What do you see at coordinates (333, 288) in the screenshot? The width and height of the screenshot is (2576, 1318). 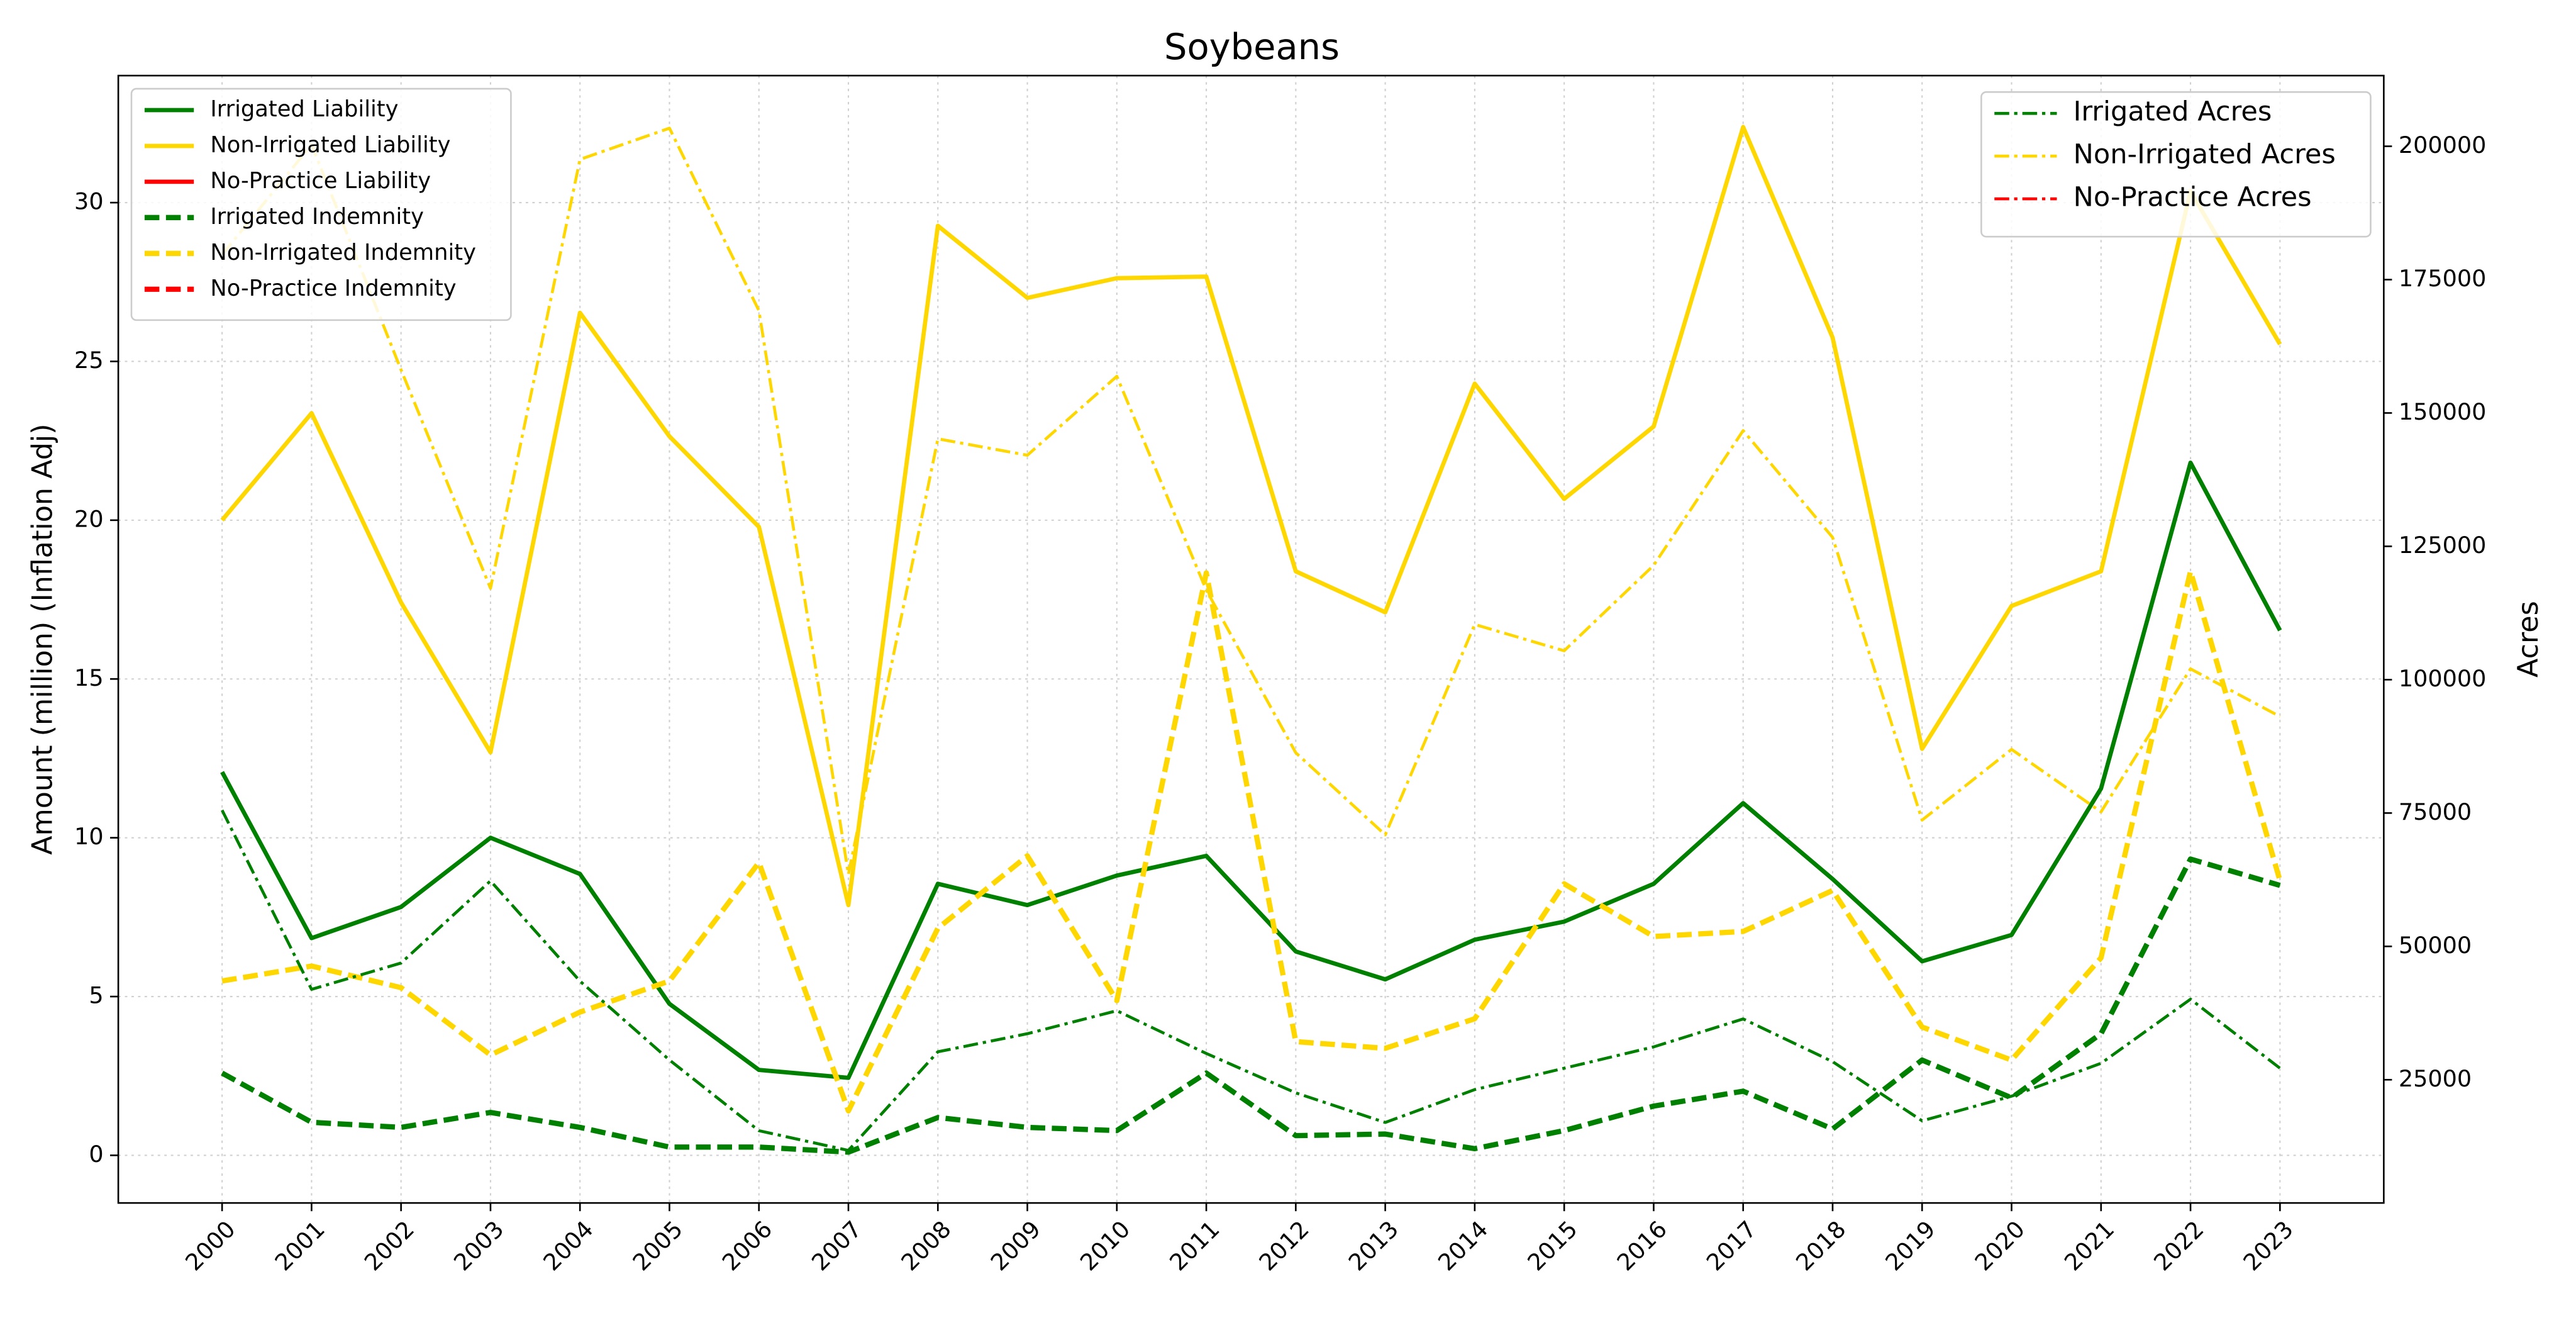 I see `legend-label: No-Practice Indemnity` at bounding box center [333, 288].